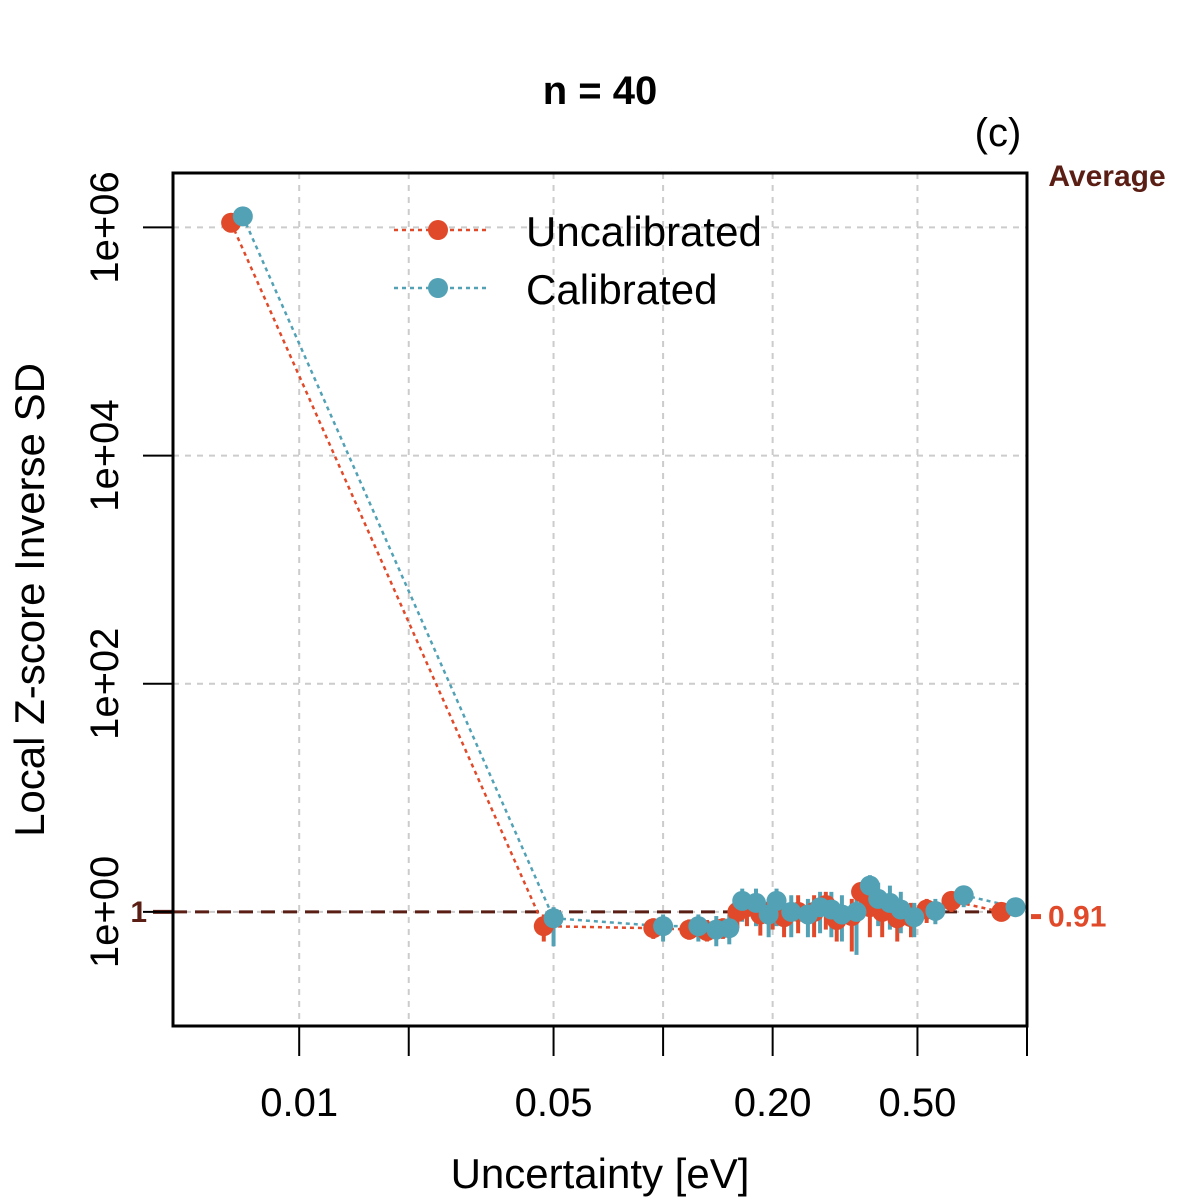  Describe the element at coordinates (105, 227) in the screenshot. I see `y-tick-label: 1e+06` at that location.